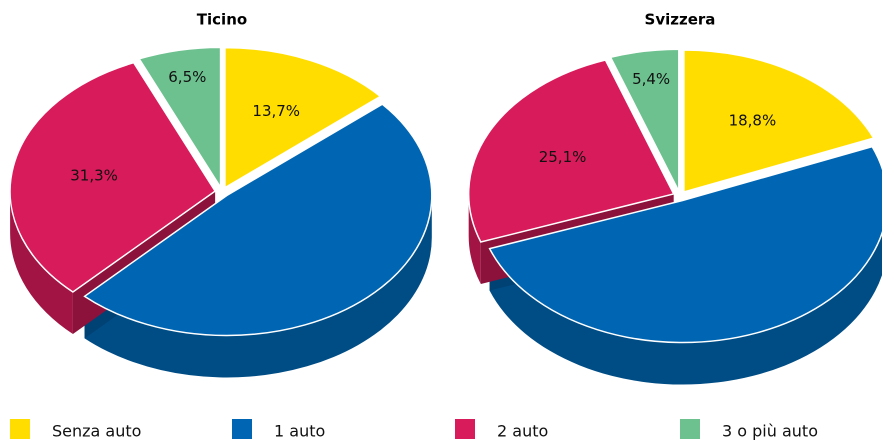 This screenshot has width=882, height=443. Describe the element at coordinates (753, 121) in the screenshot. I see `data-label: 18,8%` at that location.